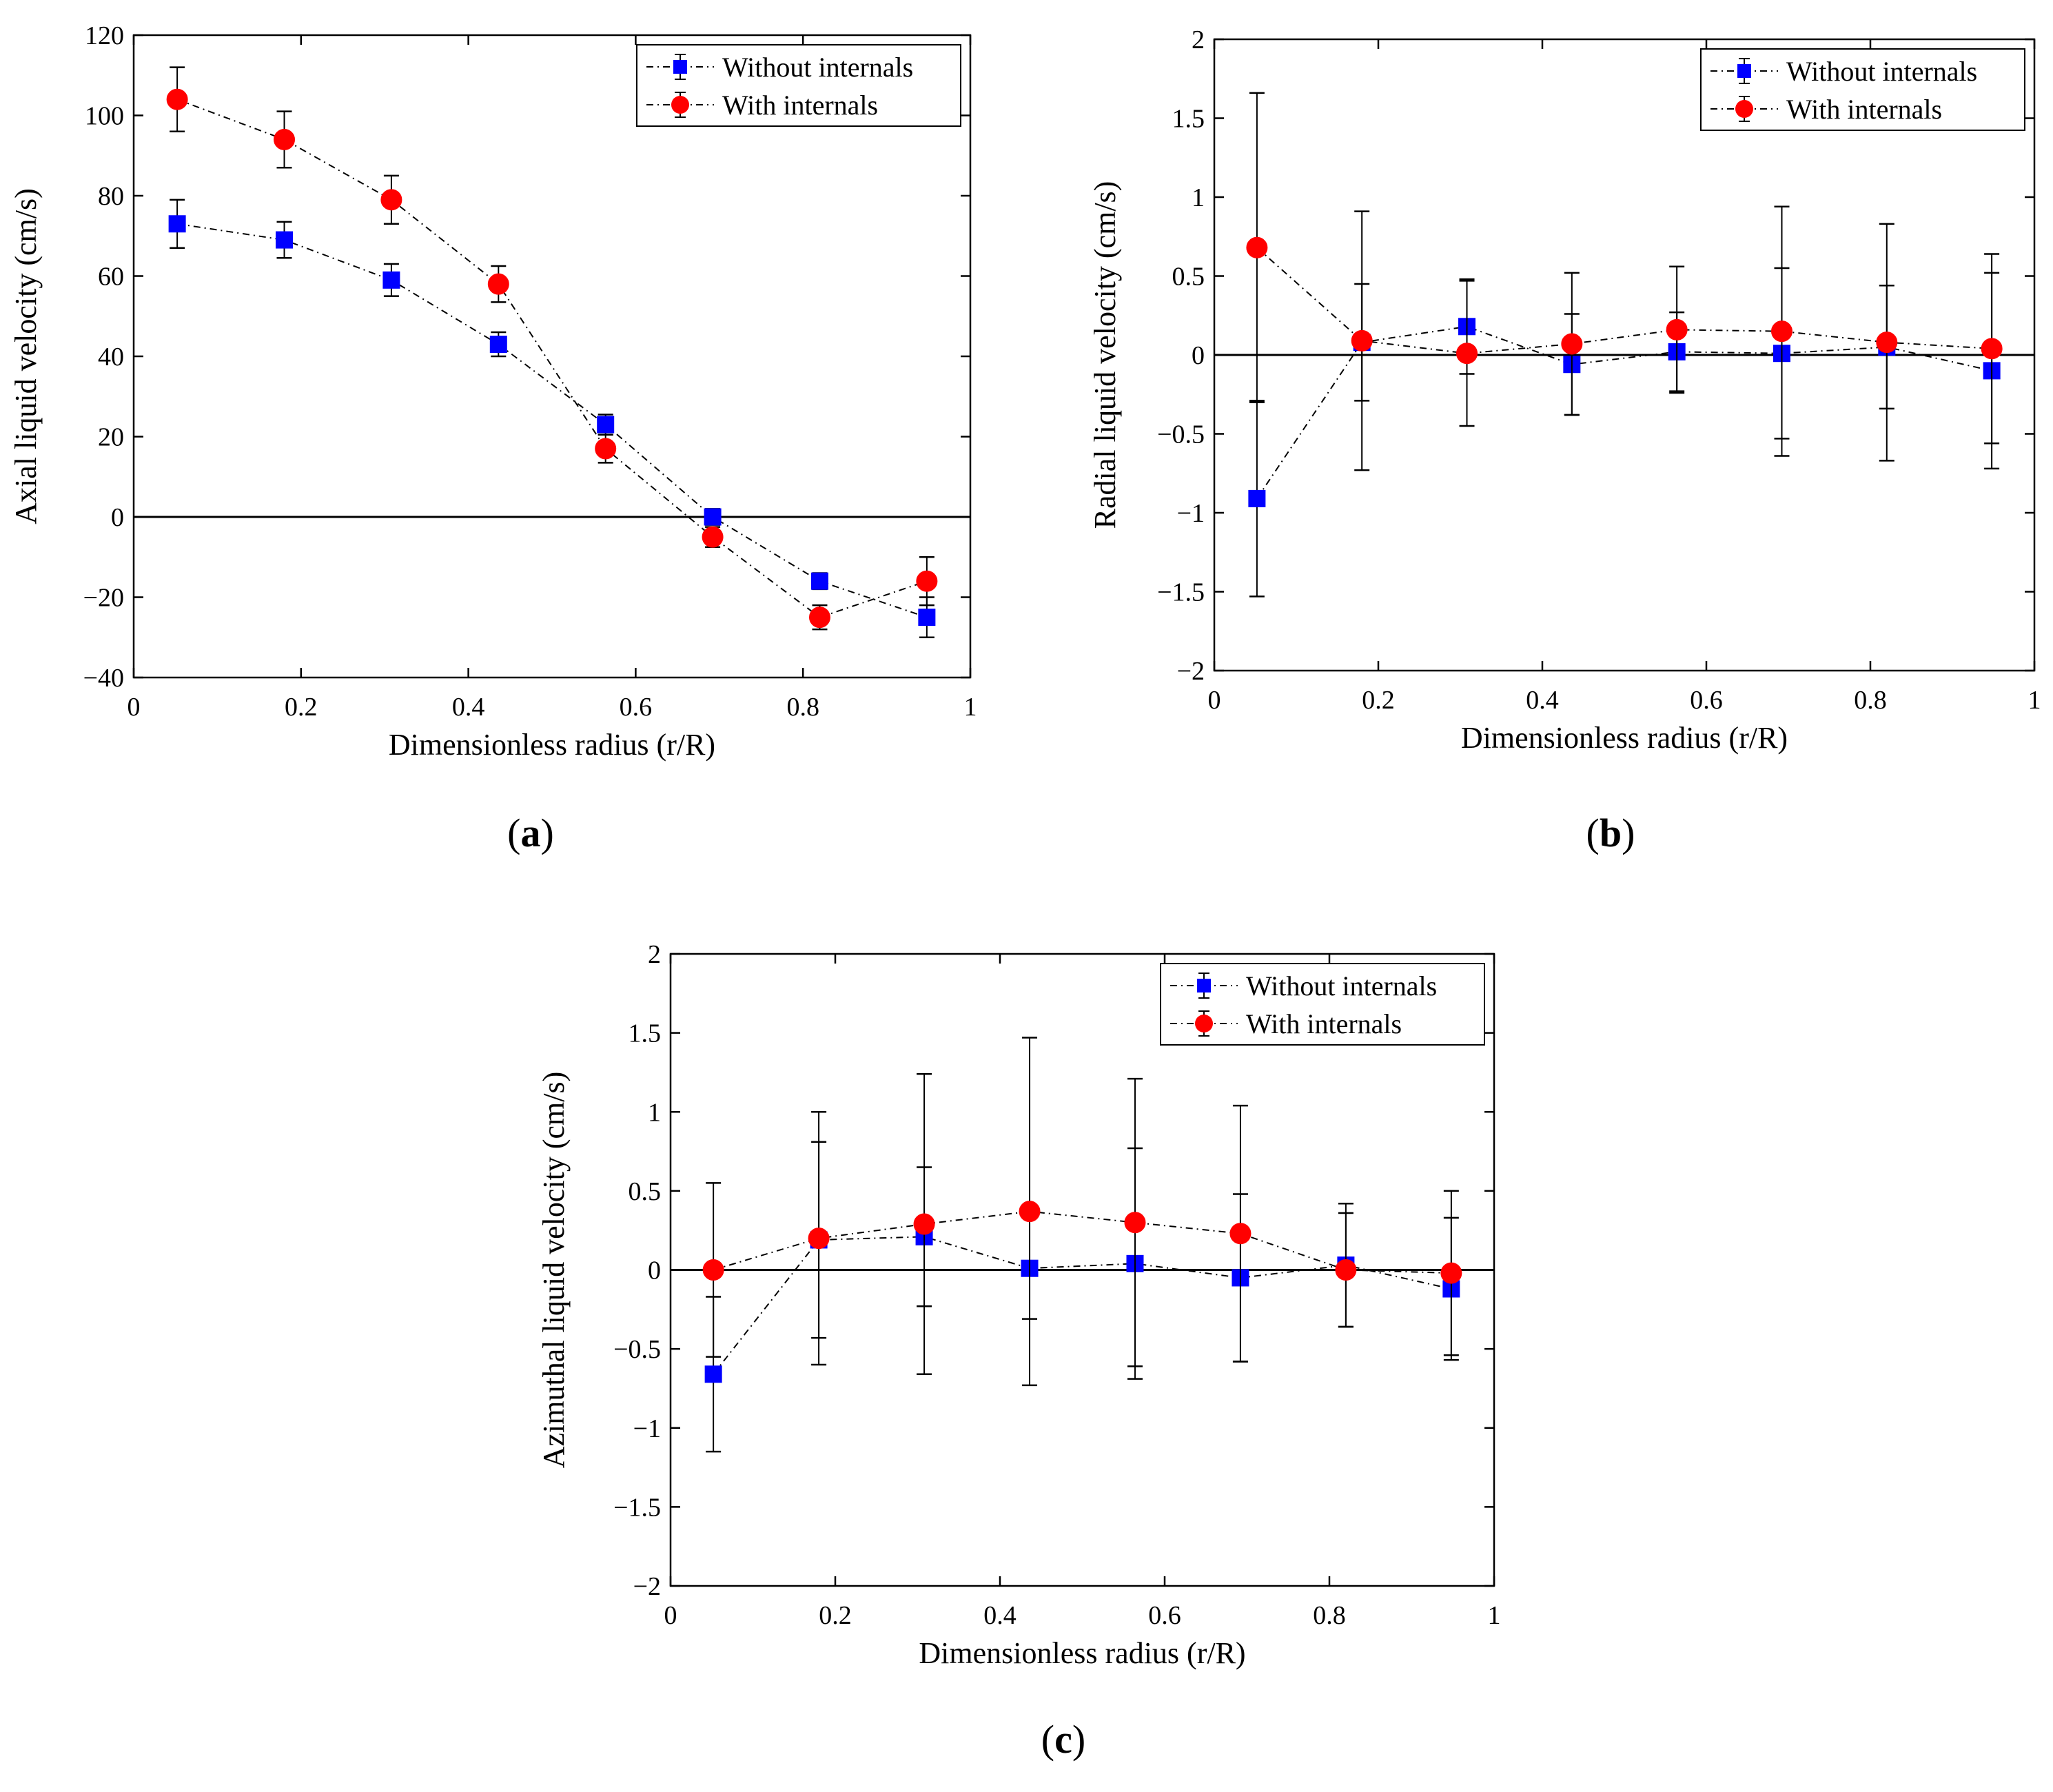 Image resolution: width=2053 pixels, height=1792 pixels. I want to click on y-tick-label: −1, so click(1191, 513).